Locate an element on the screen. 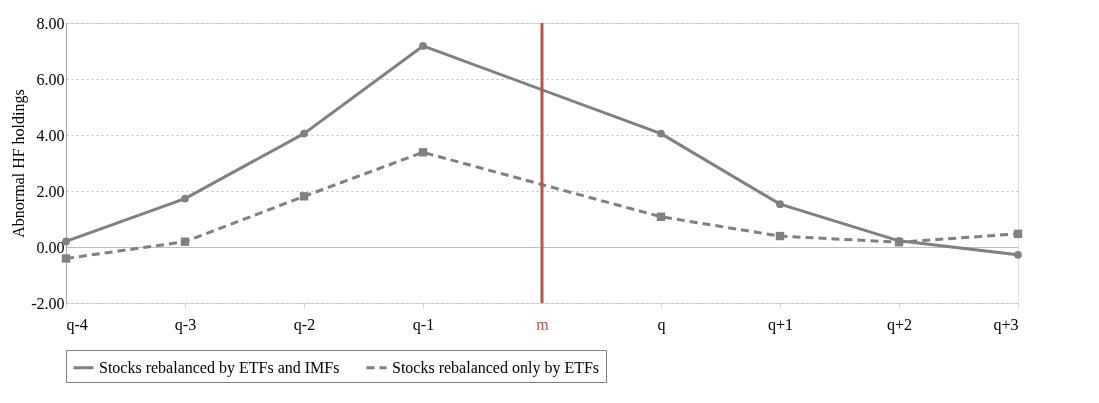 This screenshot has width=1099, height=403. y-tick-label: 4.00 is located at coordinates (50, 135).